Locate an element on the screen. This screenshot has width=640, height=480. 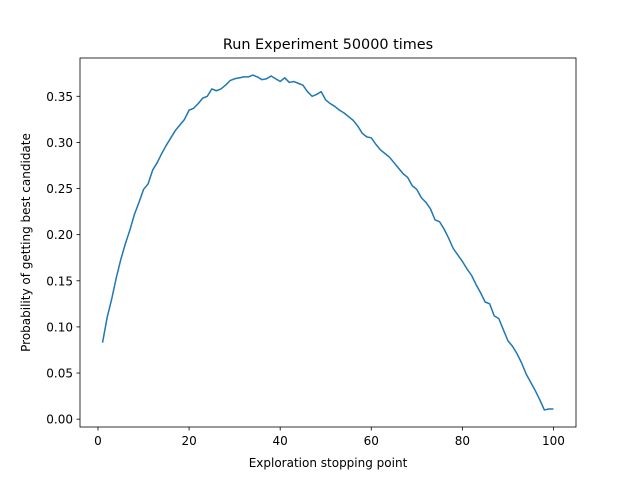
x-tick-label: 0 is located at coordinates (98, 441).